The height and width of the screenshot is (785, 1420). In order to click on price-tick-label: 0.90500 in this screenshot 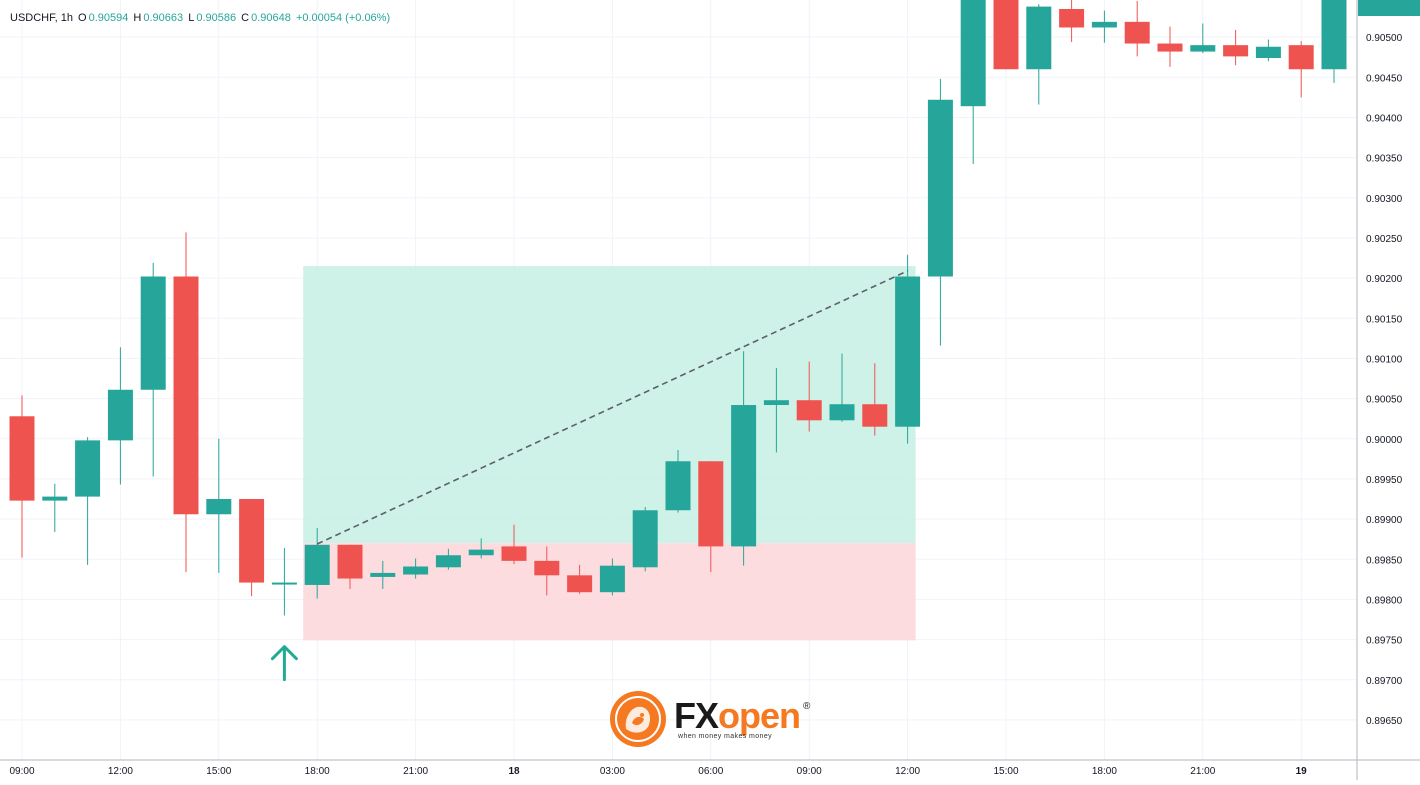, I will do `click(1384, 38)`.